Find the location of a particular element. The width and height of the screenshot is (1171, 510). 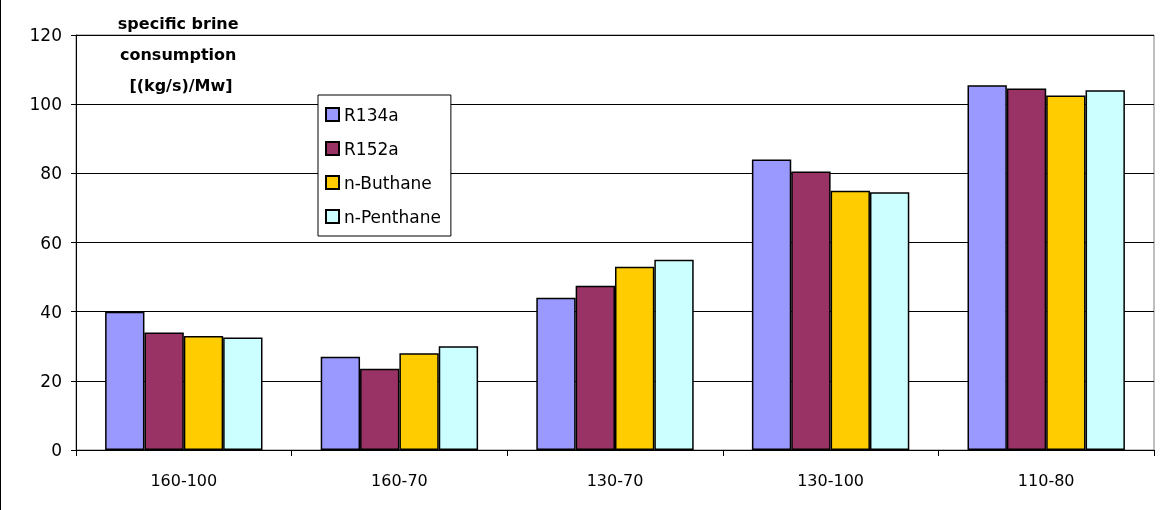

x-tick-label: 160-100 is located at coordinates (184, 480).